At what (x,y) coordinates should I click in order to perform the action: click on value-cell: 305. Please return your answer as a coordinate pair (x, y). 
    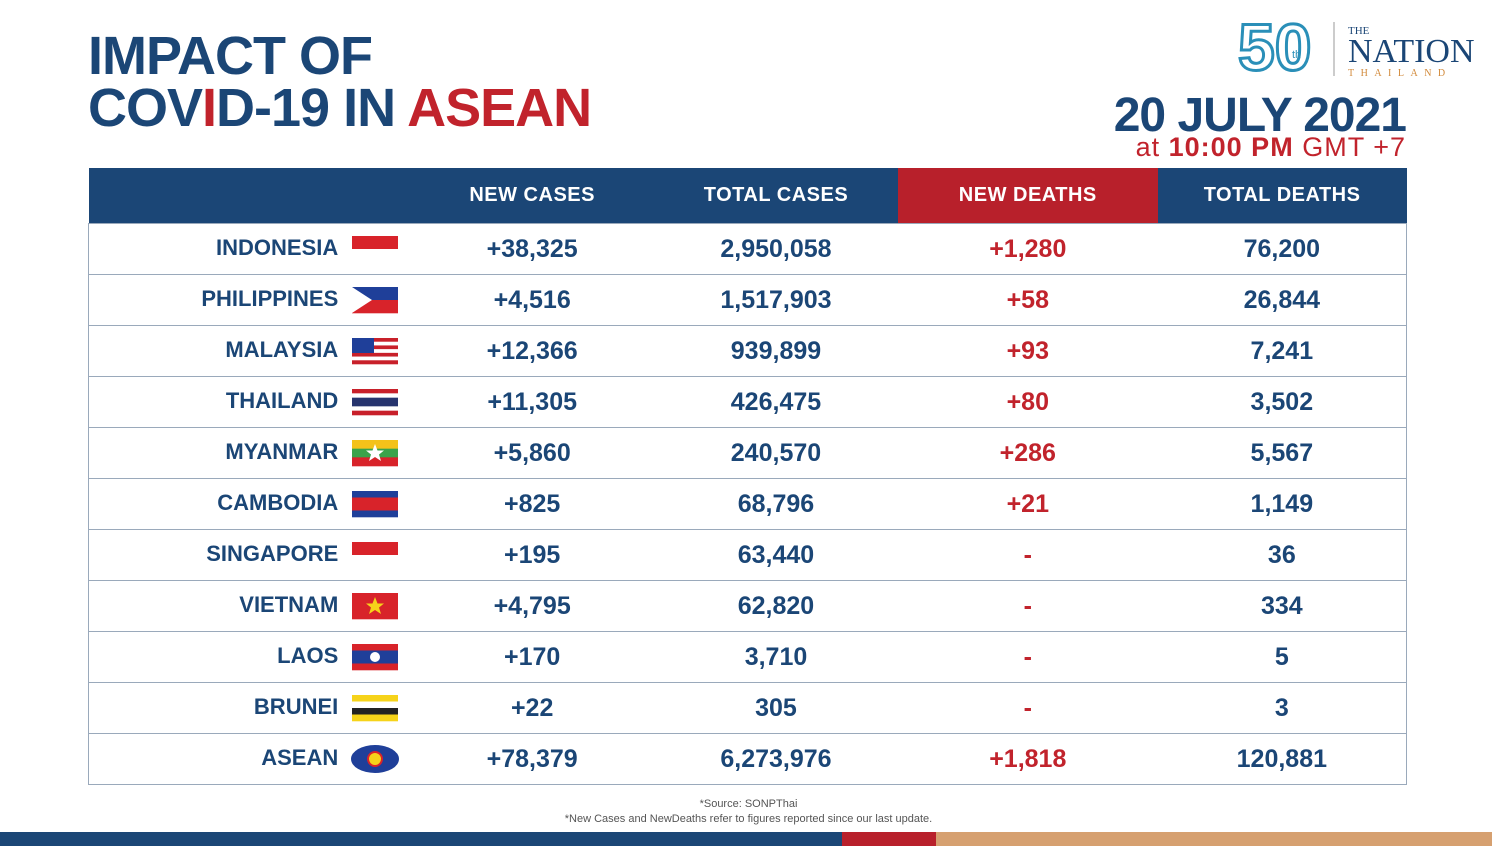
    Looking at the image, I should click on (776, 708).